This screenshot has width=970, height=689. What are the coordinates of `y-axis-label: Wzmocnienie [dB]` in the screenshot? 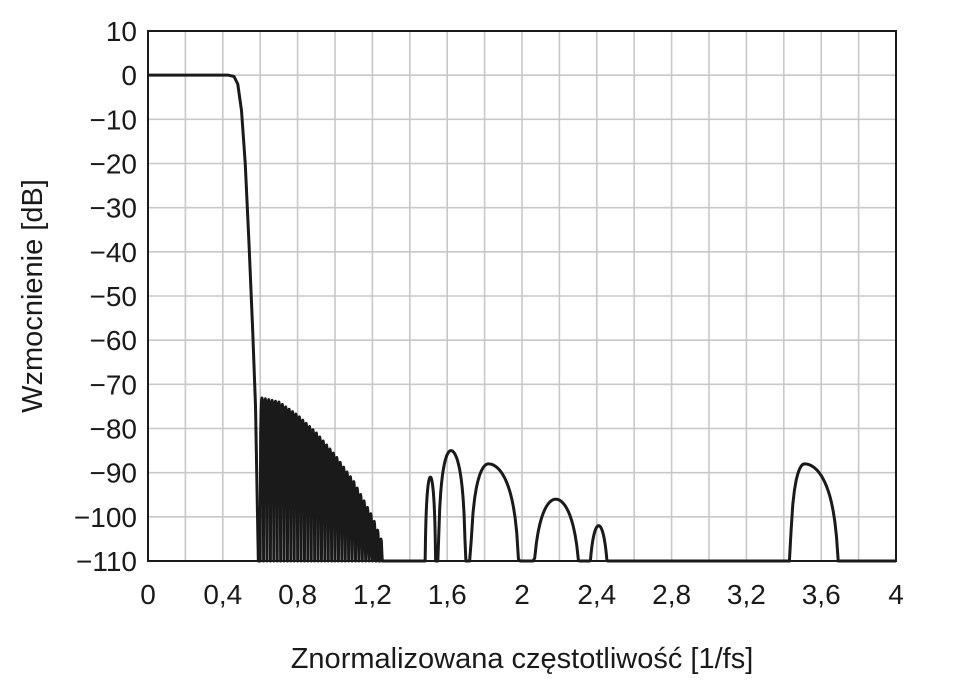 It's located at (33, 296).